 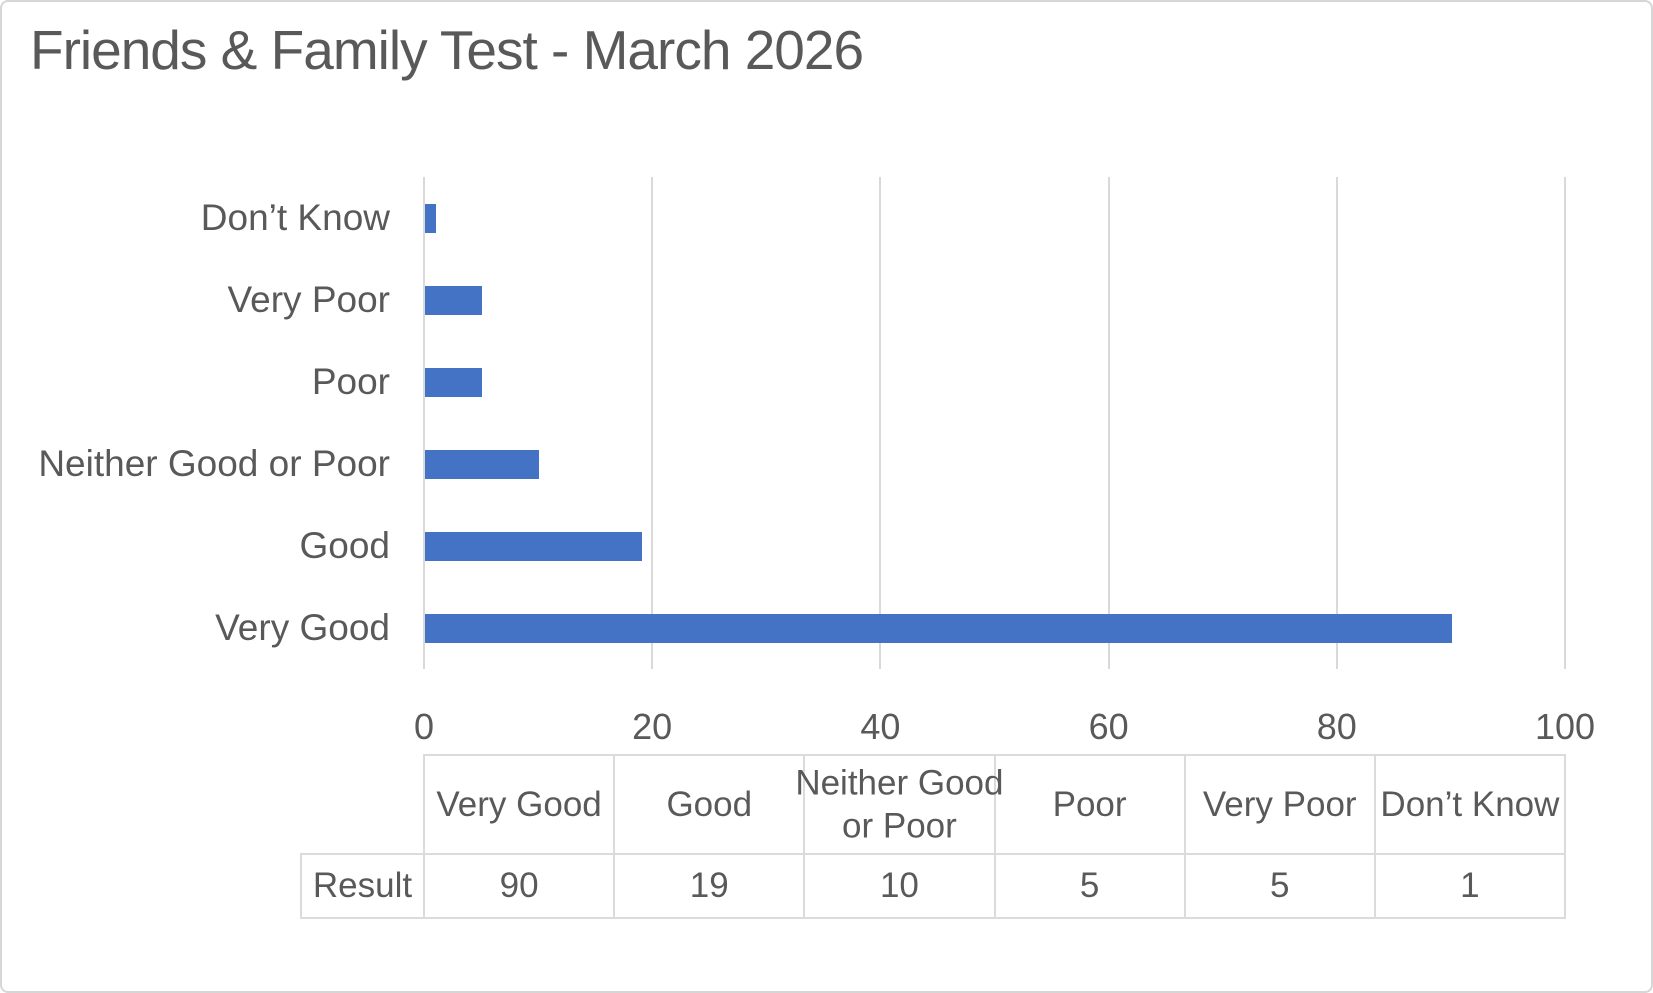 I want to click on table-header-cell: Neither Good or Poor, so click(x=899, y=804).